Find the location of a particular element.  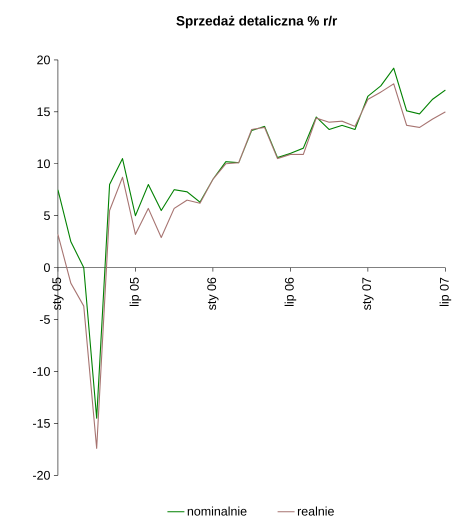

x-tick-label: sty 07 is located at coordinates (368, 294).